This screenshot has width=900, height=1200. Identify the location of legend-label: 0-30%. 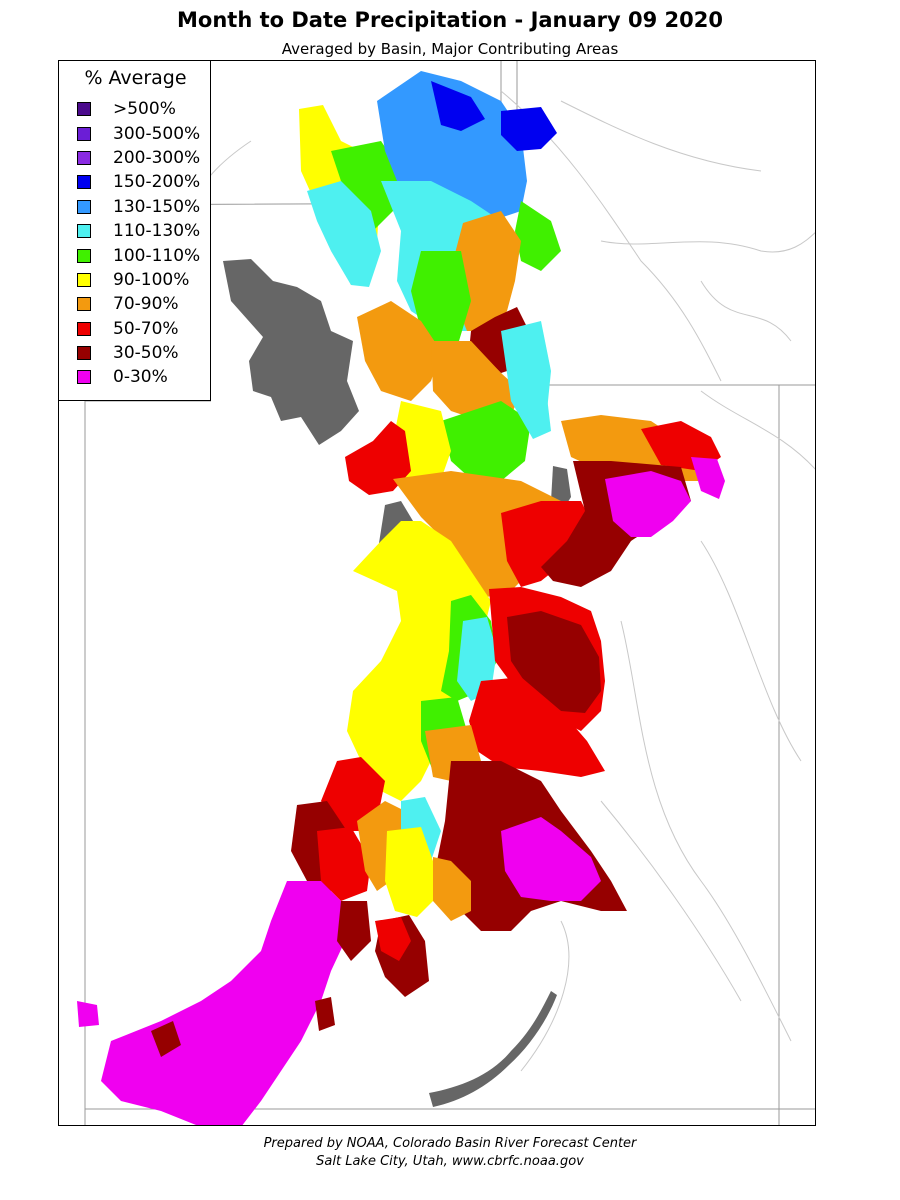
(140, 377).